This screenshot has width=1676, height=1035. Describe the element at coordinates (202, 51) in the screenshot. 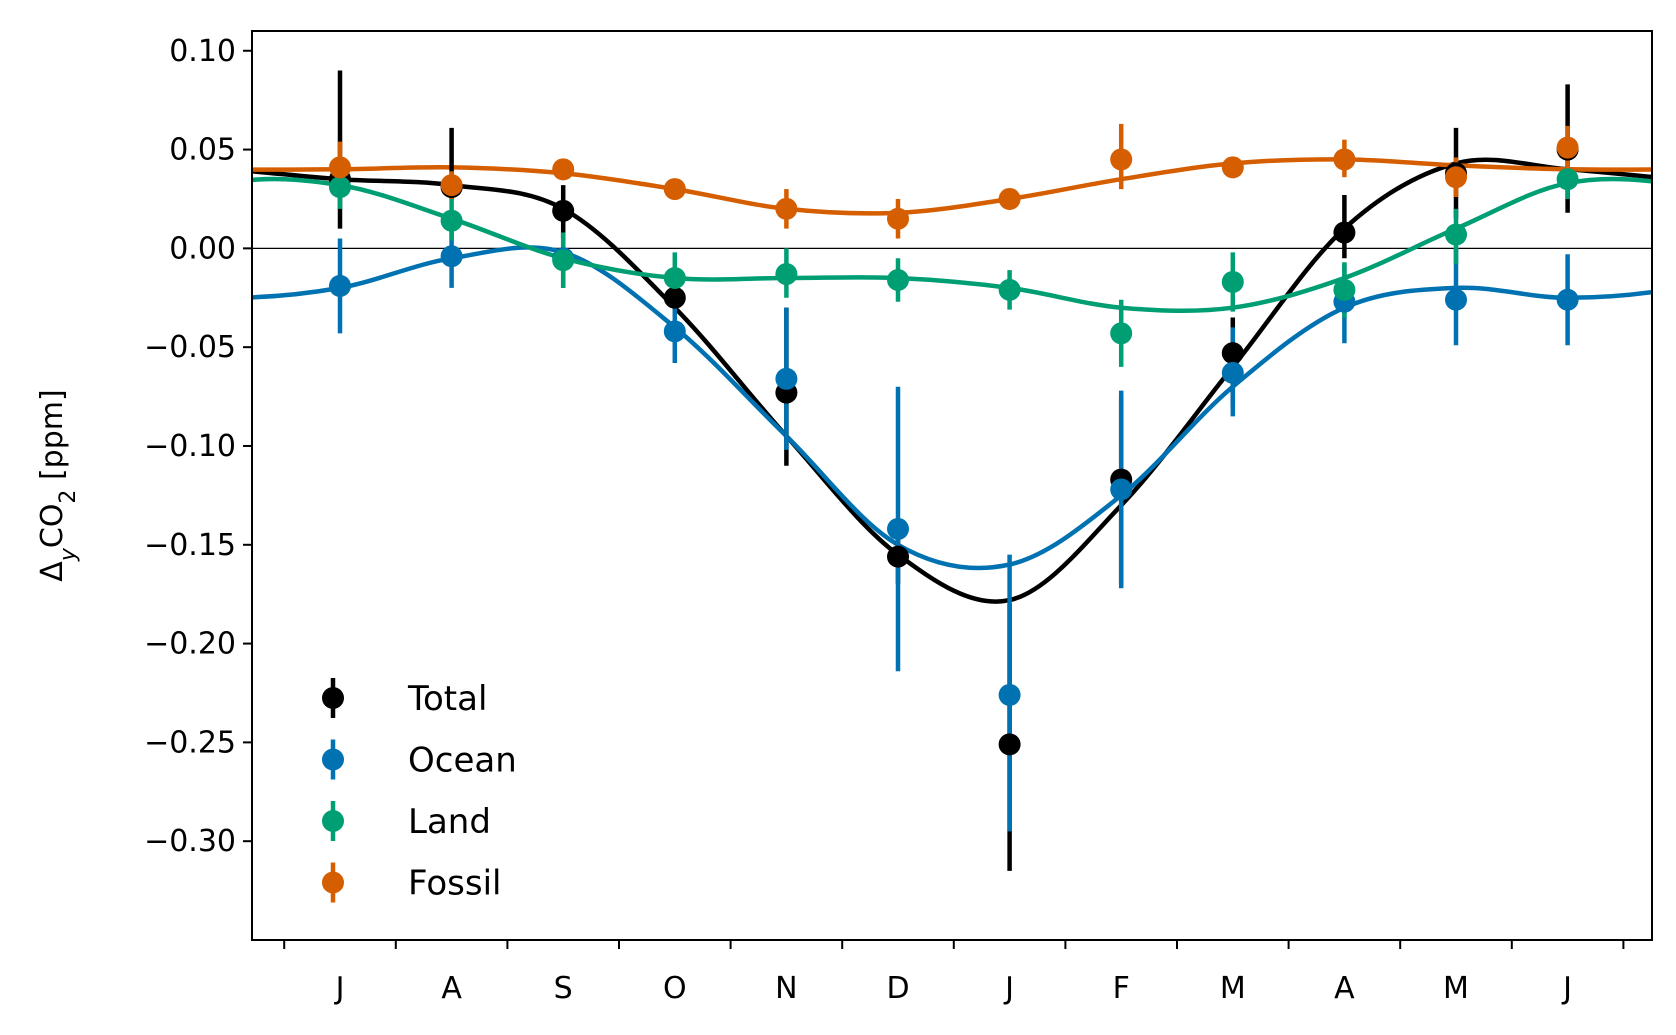

I see `y-tick-label: 0.10` at that location.